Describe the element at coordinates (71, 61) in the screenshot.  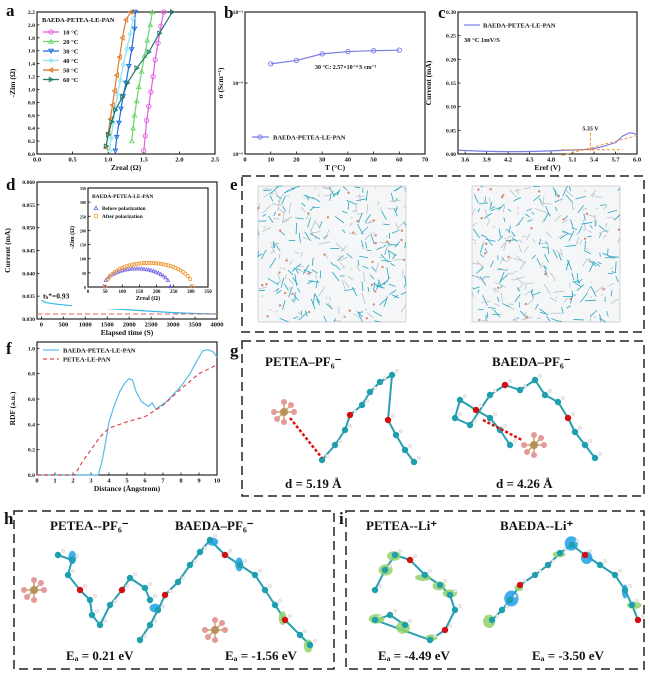
I see `legend-label: 40 °C` at that location.